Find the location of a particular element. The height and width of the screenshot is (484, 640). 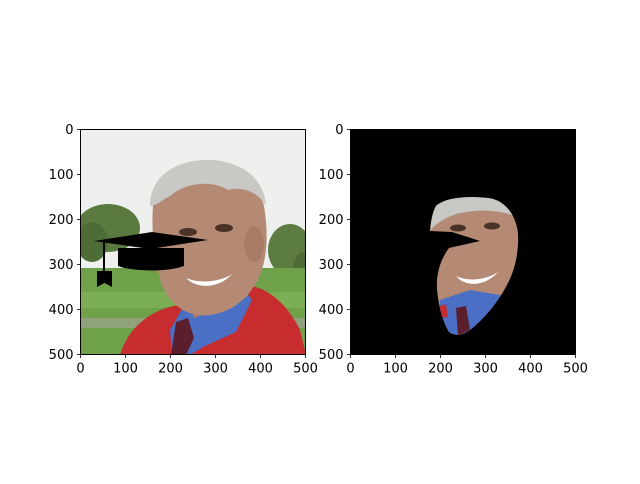

left-y-tick-label: 200 is located at coordinates (61, 220).